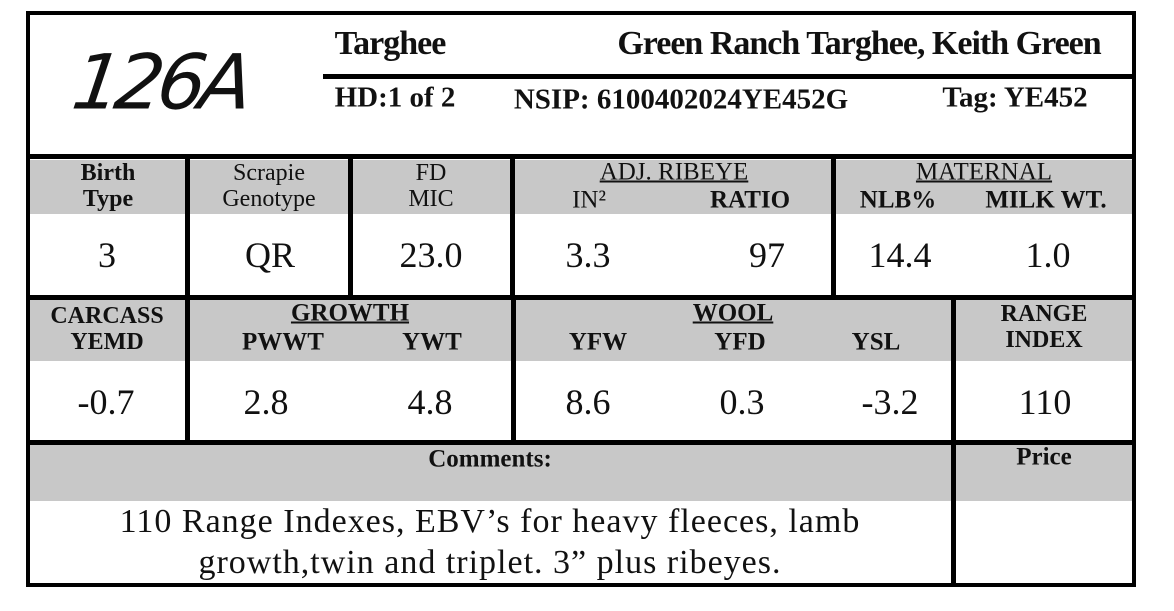 This screenshot has width=1174, height=611. What do you see at coordinates (1046, 200) in the screenshot?
I see `column-header: MILK WT.` at bounding box center [1046, 200].